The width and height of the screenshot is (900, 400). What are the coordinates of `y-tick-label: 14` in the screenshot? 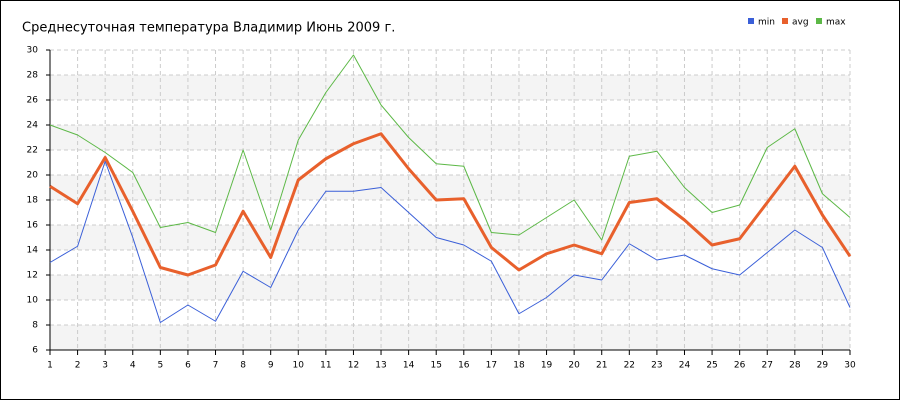 It's located at (33, 251).